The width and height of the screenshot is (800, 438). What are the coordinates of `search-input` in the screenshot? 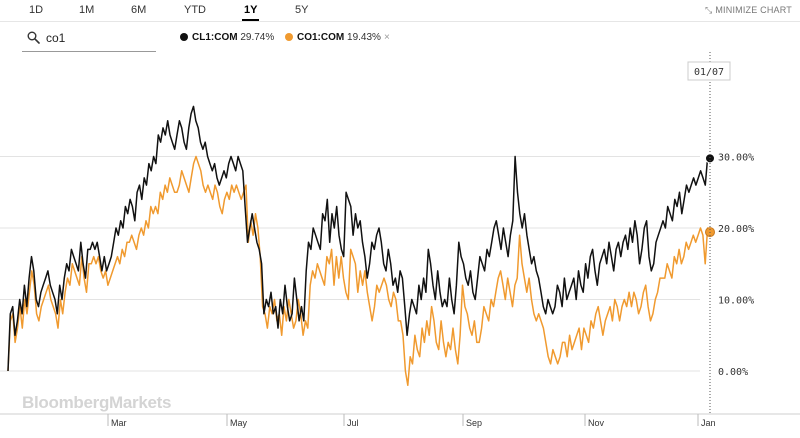 It's located at (98, 38).